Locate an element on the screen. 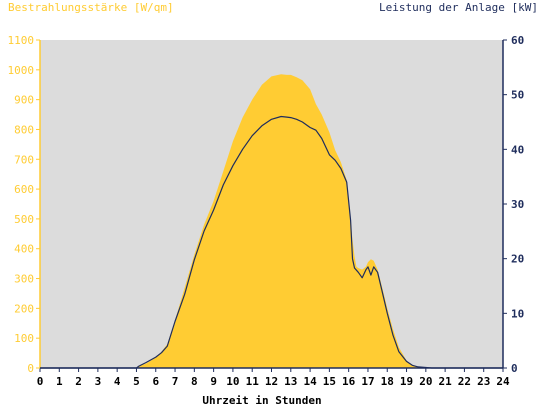 The image size is (544, 408). x-tick-label: 16 is located at coordinates (349, 381).